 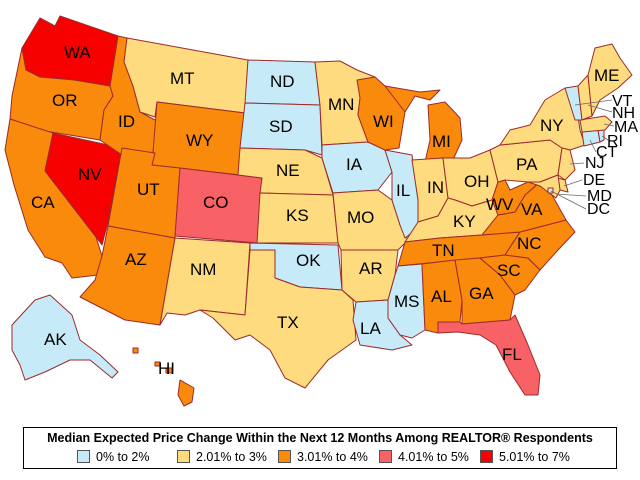 I want to click on state-fl, so click(x=489, y=355).